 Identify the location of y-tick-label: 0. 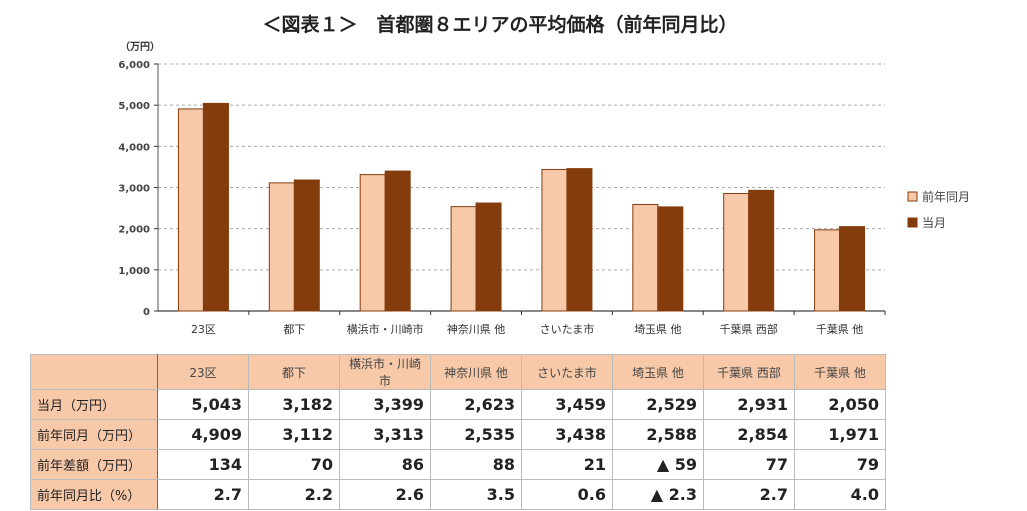
(146, 312).